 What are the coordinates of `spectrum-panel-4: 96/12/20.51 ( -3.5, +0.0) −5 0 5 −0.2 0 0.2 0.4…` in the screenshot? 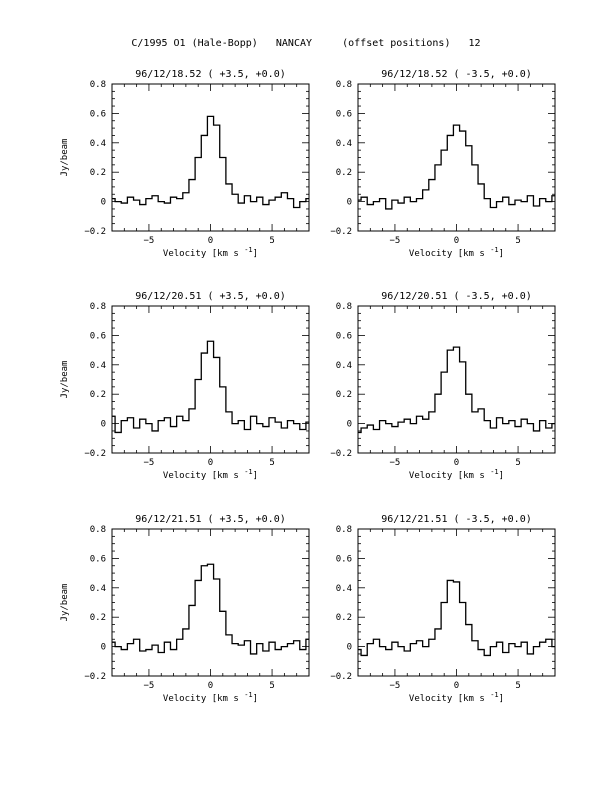 It's located at (443, 386).